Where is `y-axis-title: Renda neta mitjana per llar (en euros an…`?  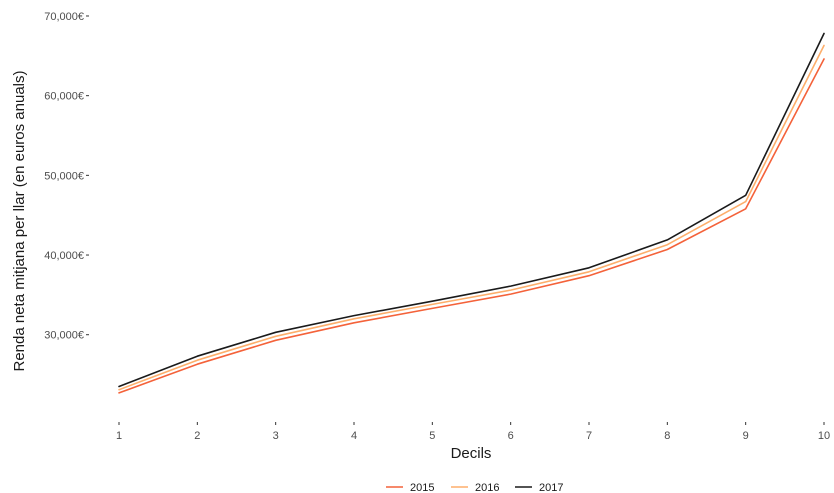
y-axis-title: Renda neta mitjana per llar (en euros an… is located at coordinates (19, 220).